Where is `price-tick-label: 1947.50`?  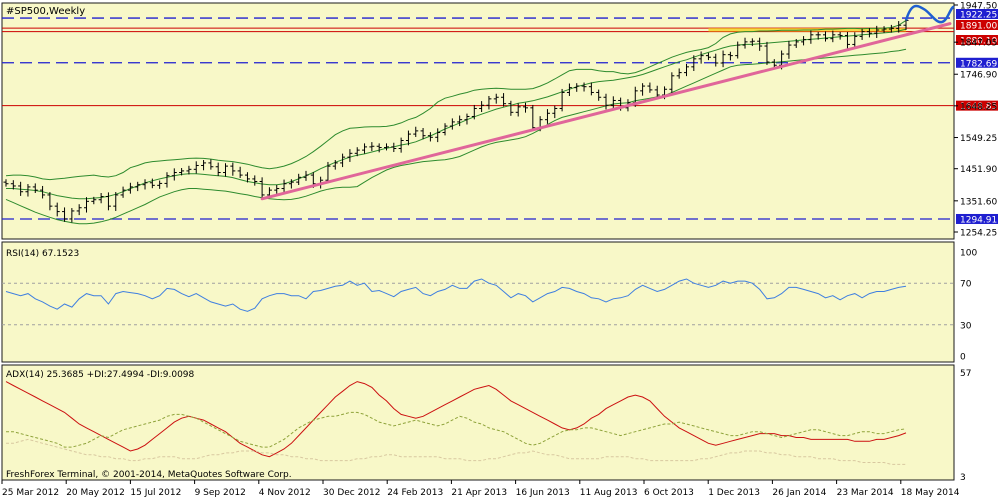
price-tick-label: 1947.50 is located at coordinates (978, 7).